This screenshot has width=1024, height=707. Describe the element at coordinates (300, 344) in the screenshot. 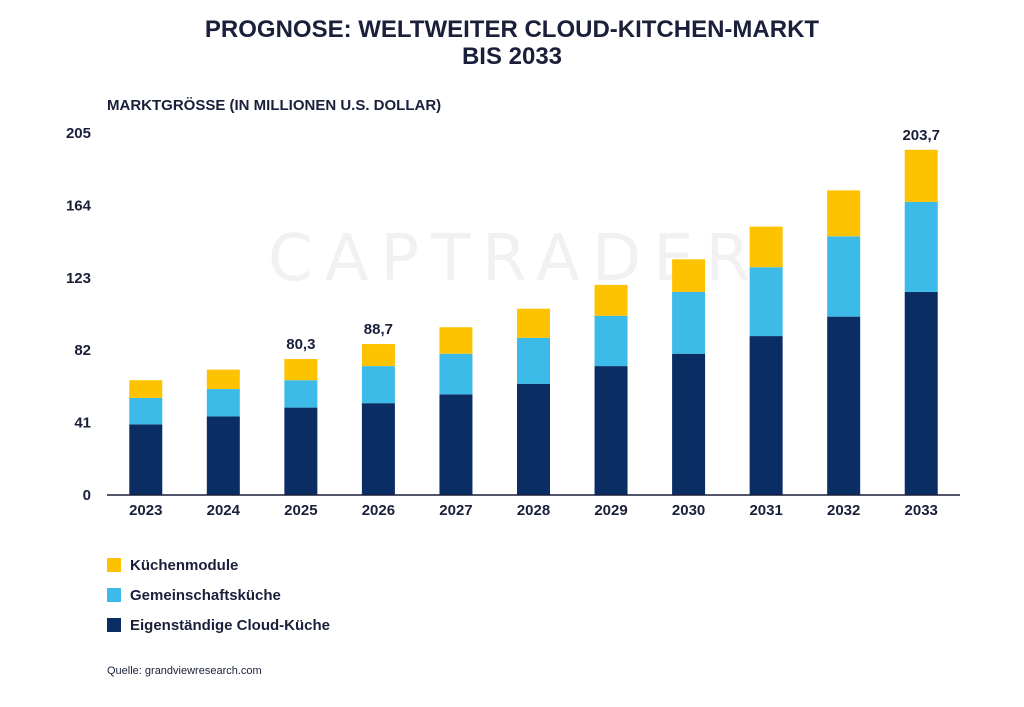

I see `data-label-2025: 80,3` at that location.